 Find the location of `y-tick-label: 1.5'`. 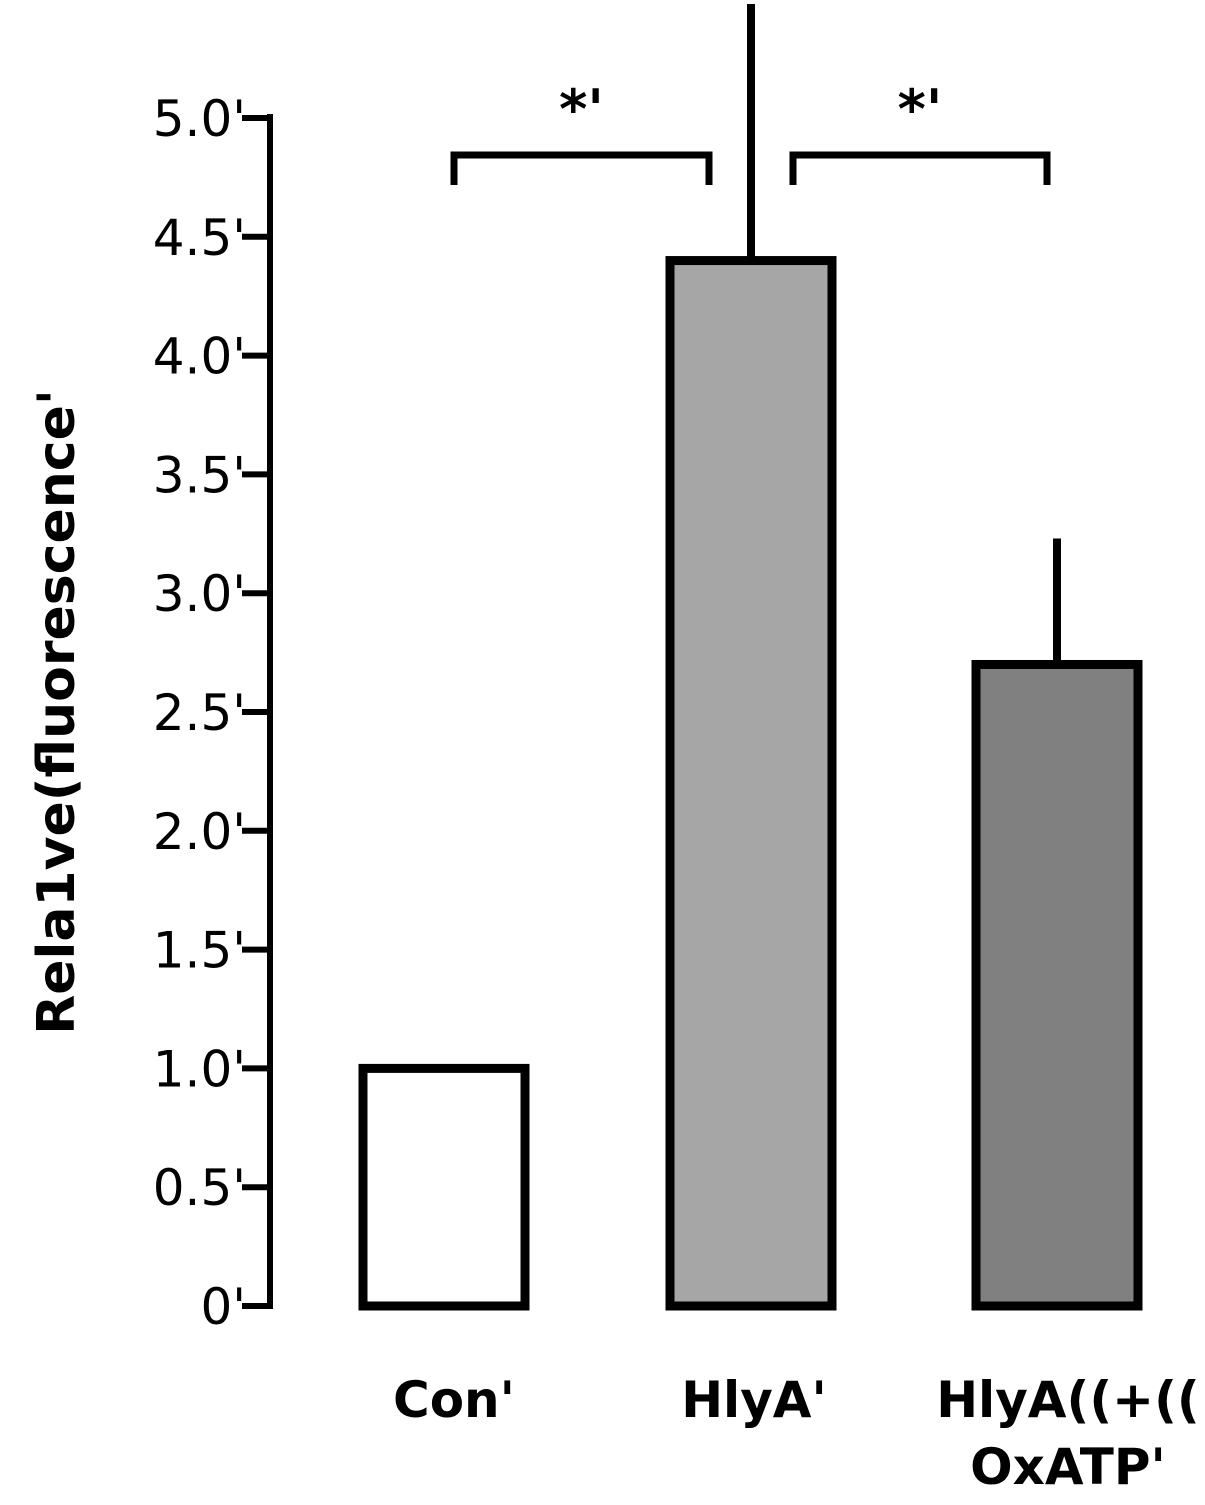

y-tick-label: 1.5' is located at coordinates (199, 951).